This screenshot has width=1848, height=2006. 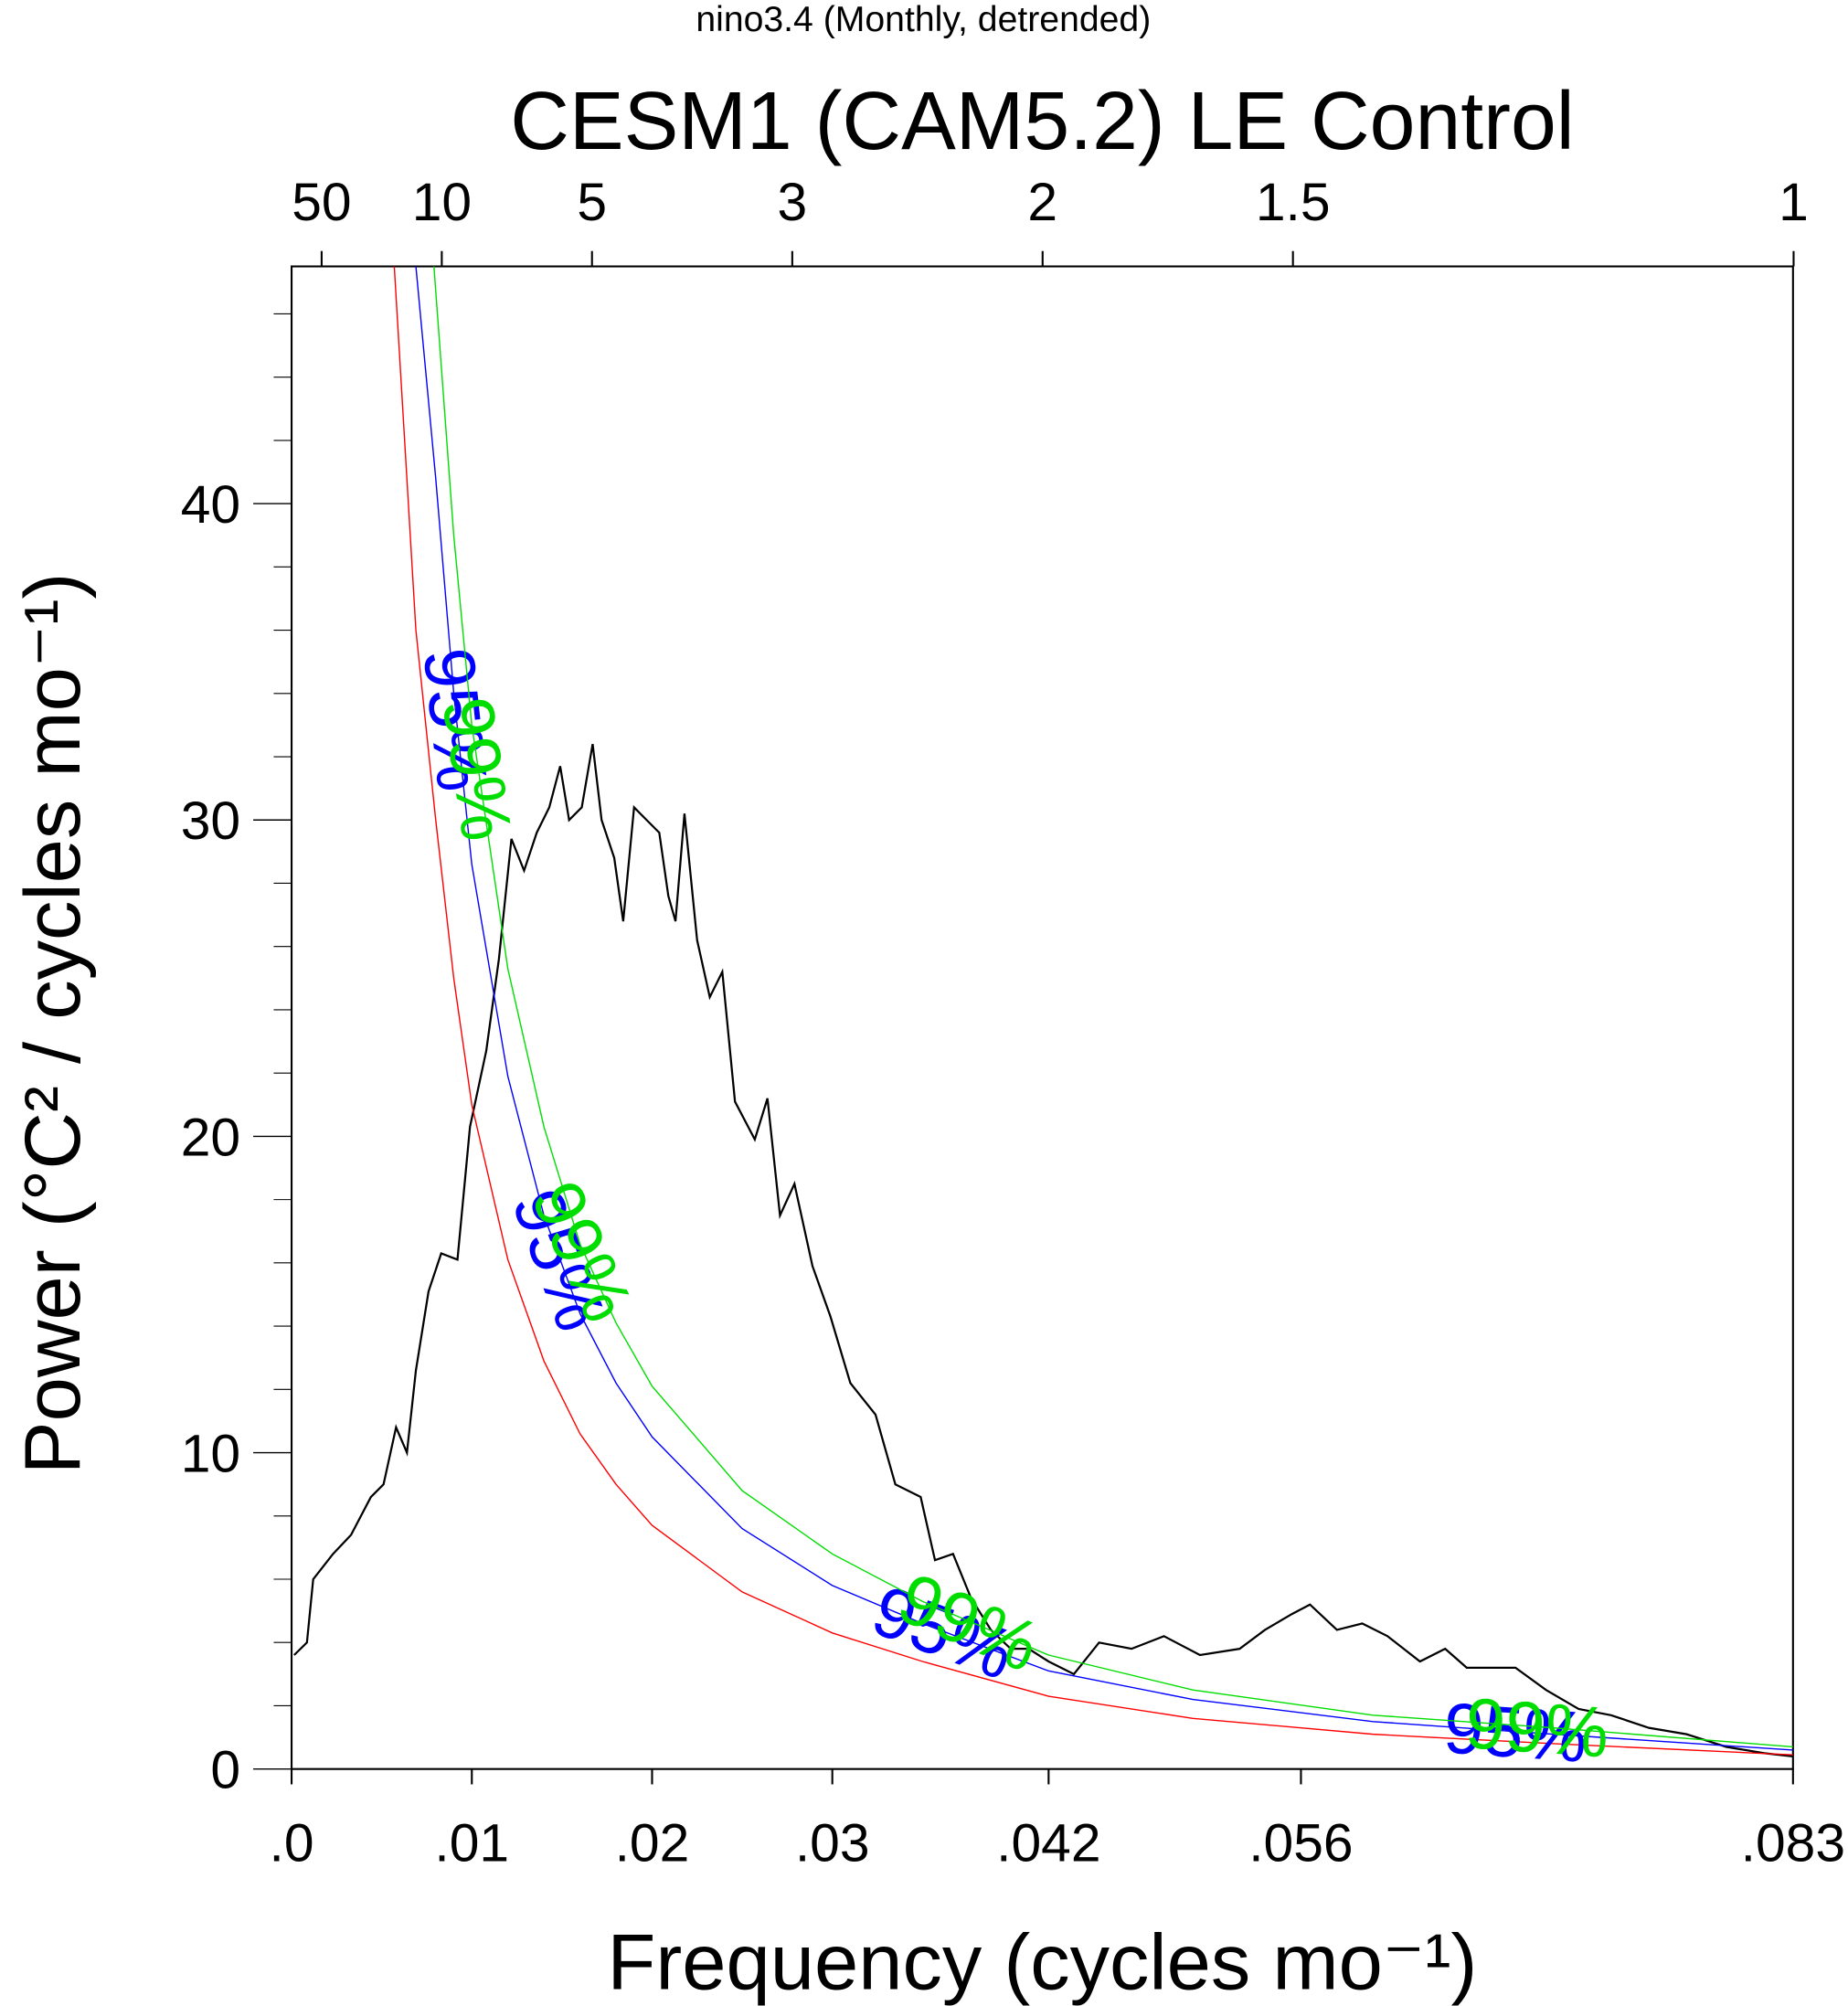 I want to click on x-tick-label: .02, so click(x=652, y=1843).